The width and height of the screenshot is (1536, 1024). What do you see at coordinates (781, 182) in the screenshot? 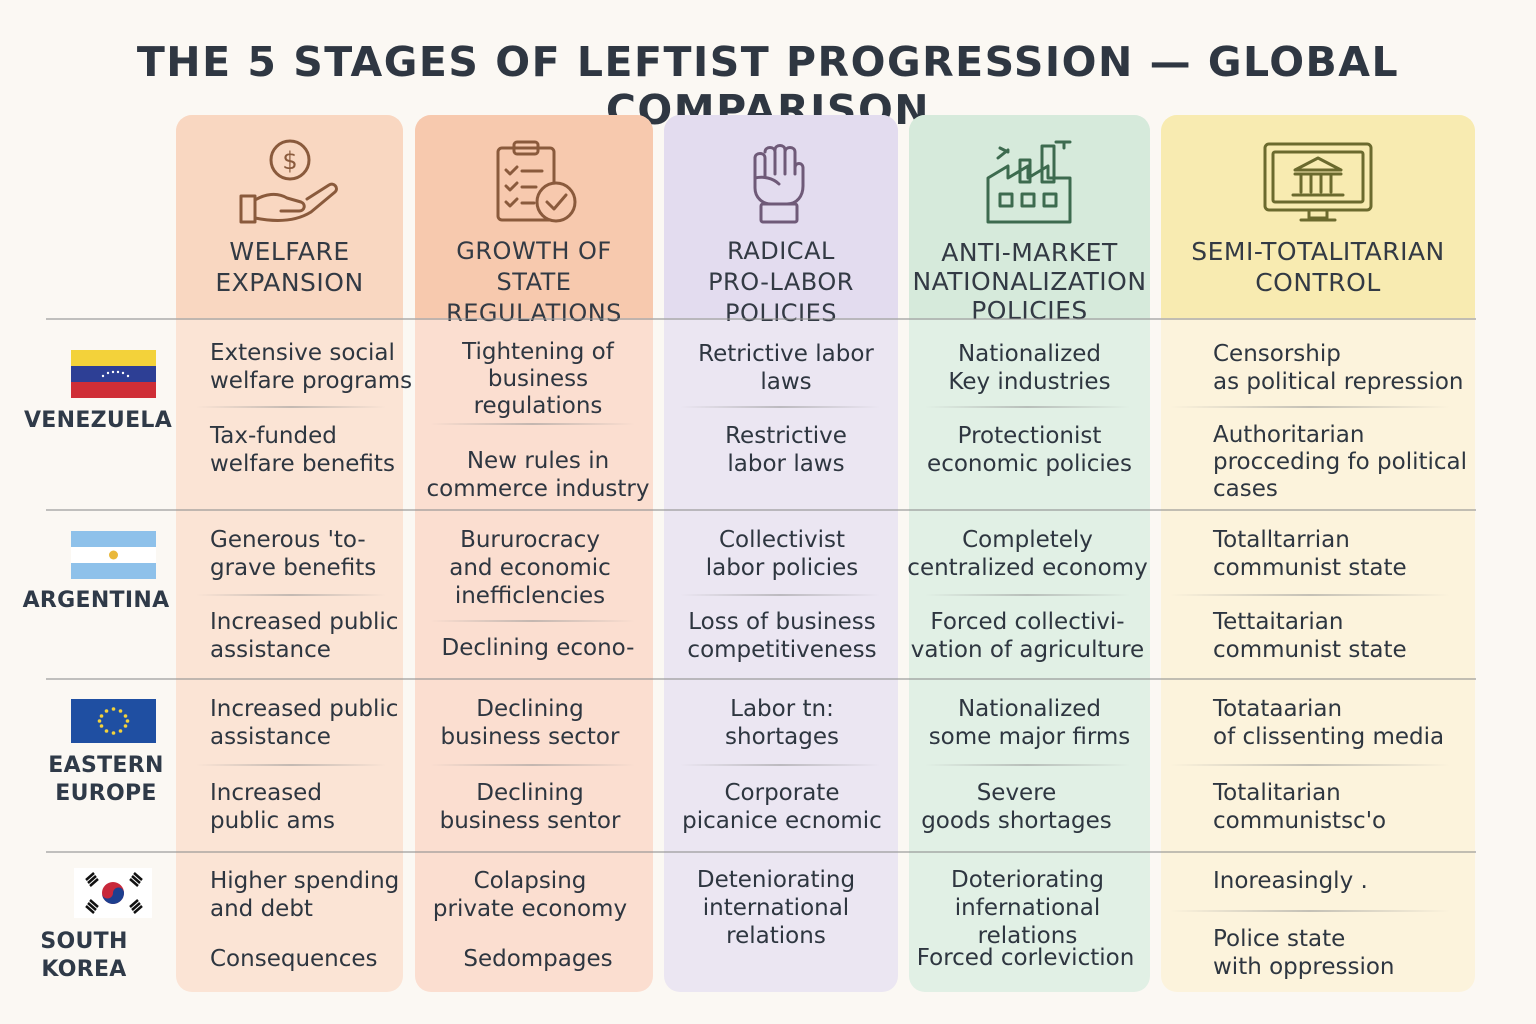
I see `raised-fist-icon` at bounding box center [781, 182].